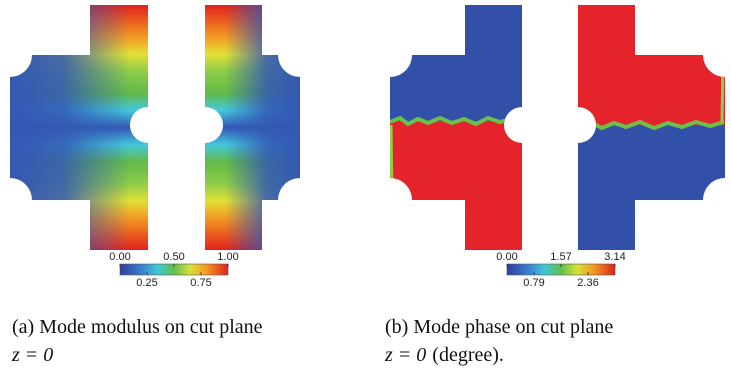 The height and width of the screenshot is (369, 731). I want to click on colorbar-label: 0.75, so click(200, 283).